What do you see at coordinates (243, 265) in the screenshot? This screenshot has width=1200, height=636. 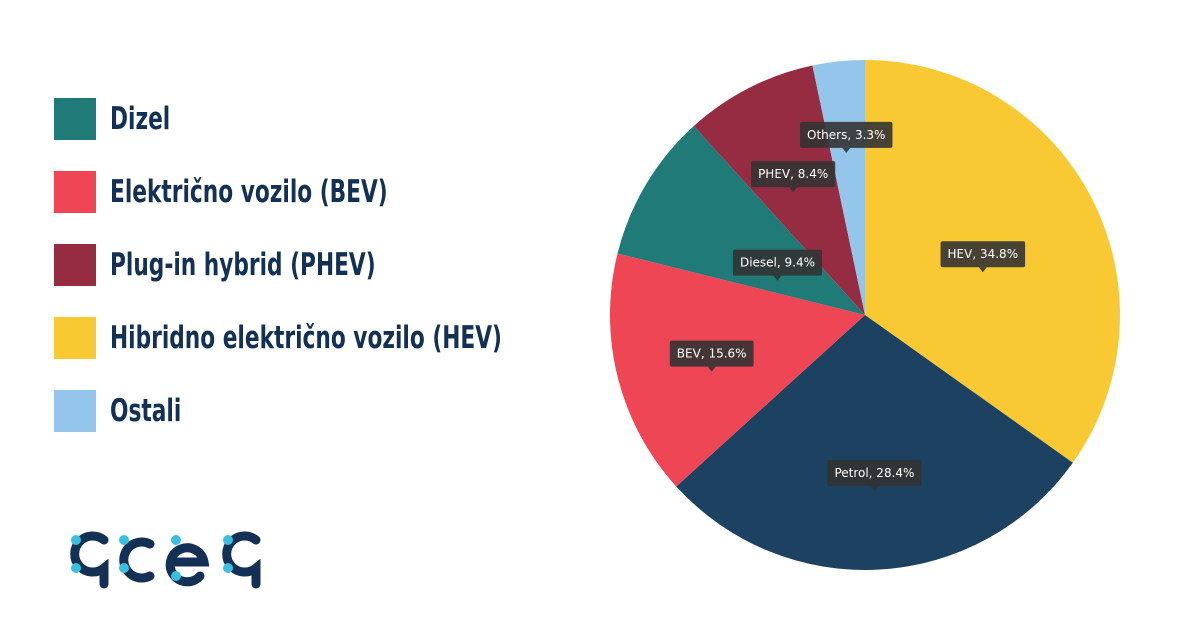 I see `legend-label: Plug-in hybrid (PHEV)` at bounding box center [243, 265].